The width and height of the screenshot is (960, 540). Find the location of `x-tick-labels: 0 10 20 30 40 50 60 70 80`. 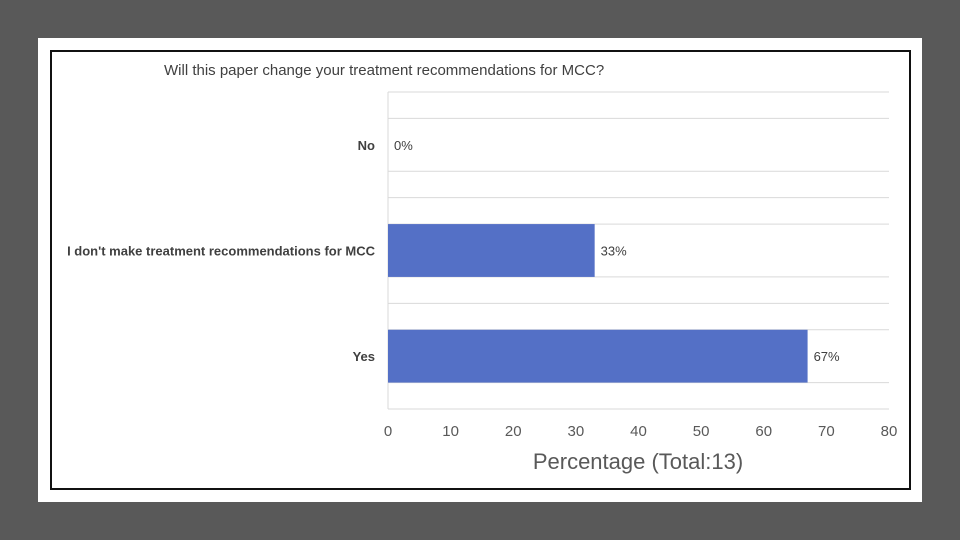

x-tick-labels: 0 10 20 30 40 50 60 70 80 is located at coordinates (641, 431).